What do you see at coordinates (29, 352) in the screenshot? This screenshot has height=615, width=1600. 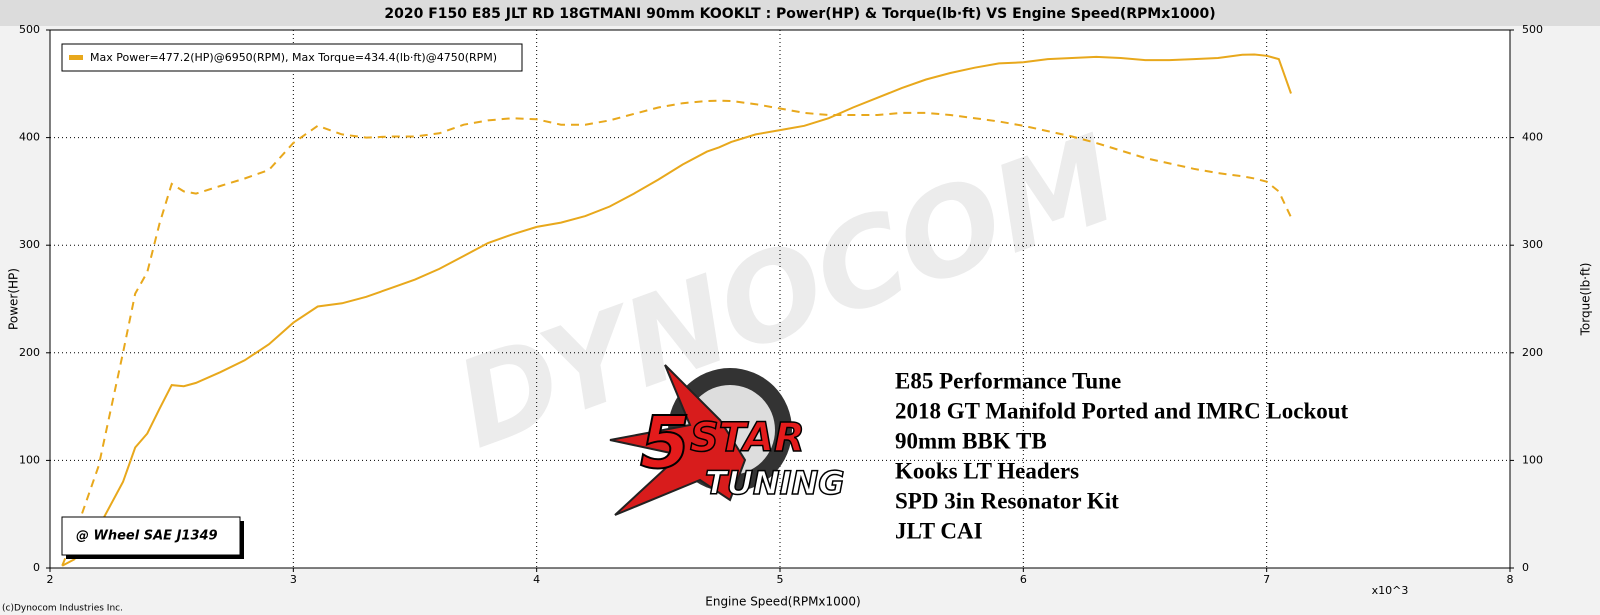 I see `y-tick-label: 200` at bounding box center [29, 352].